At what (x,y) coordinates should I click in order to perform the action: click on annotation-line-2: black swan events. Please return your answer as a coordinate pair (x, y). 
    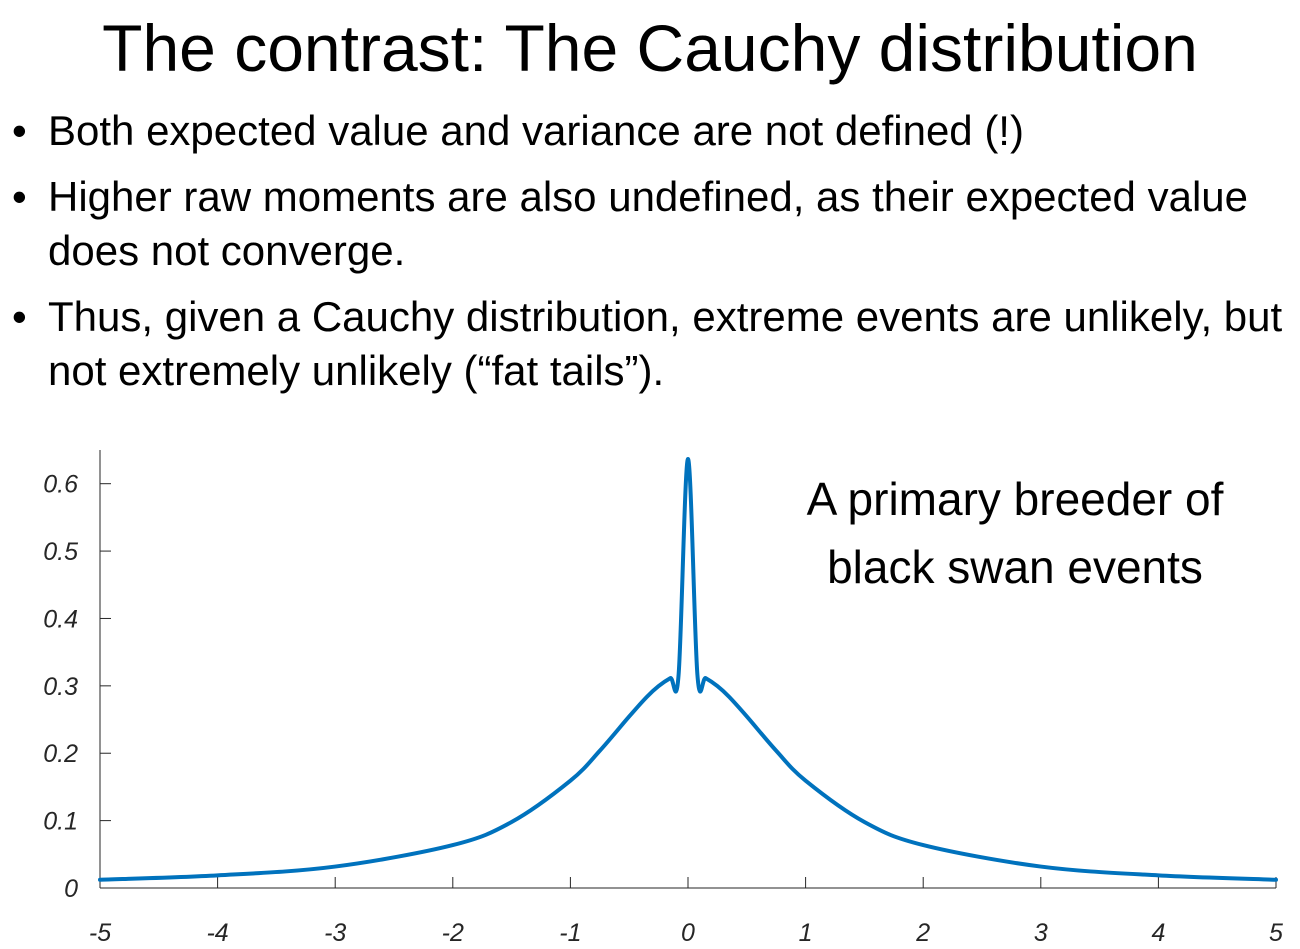
    Looking at the image, I should click on (1015, 567).